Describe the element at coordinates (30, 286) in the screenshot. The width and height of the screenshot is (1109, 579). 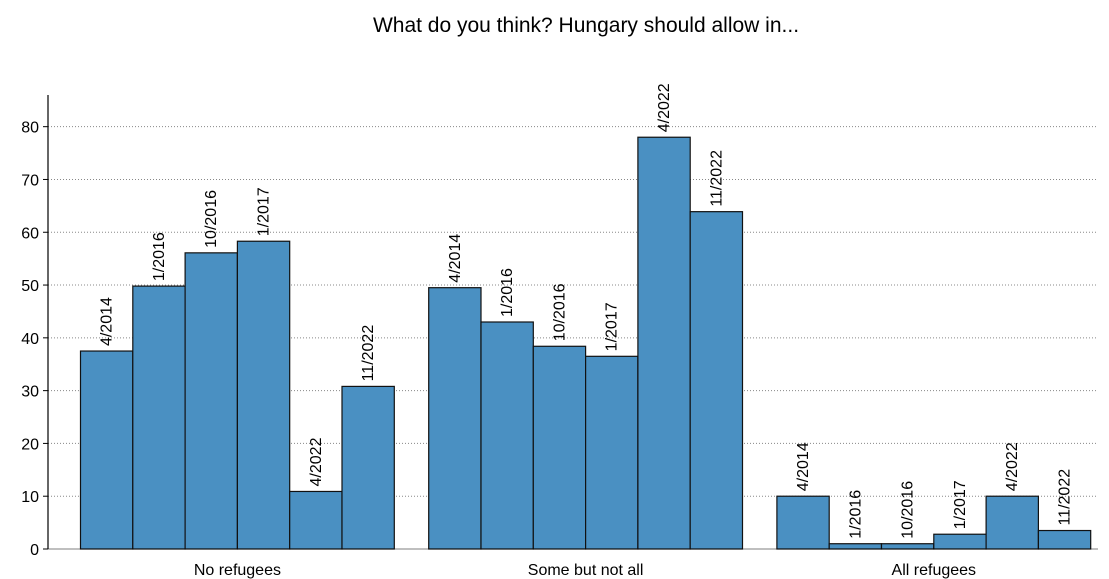
I see `y-tick-label: 50` at that location.